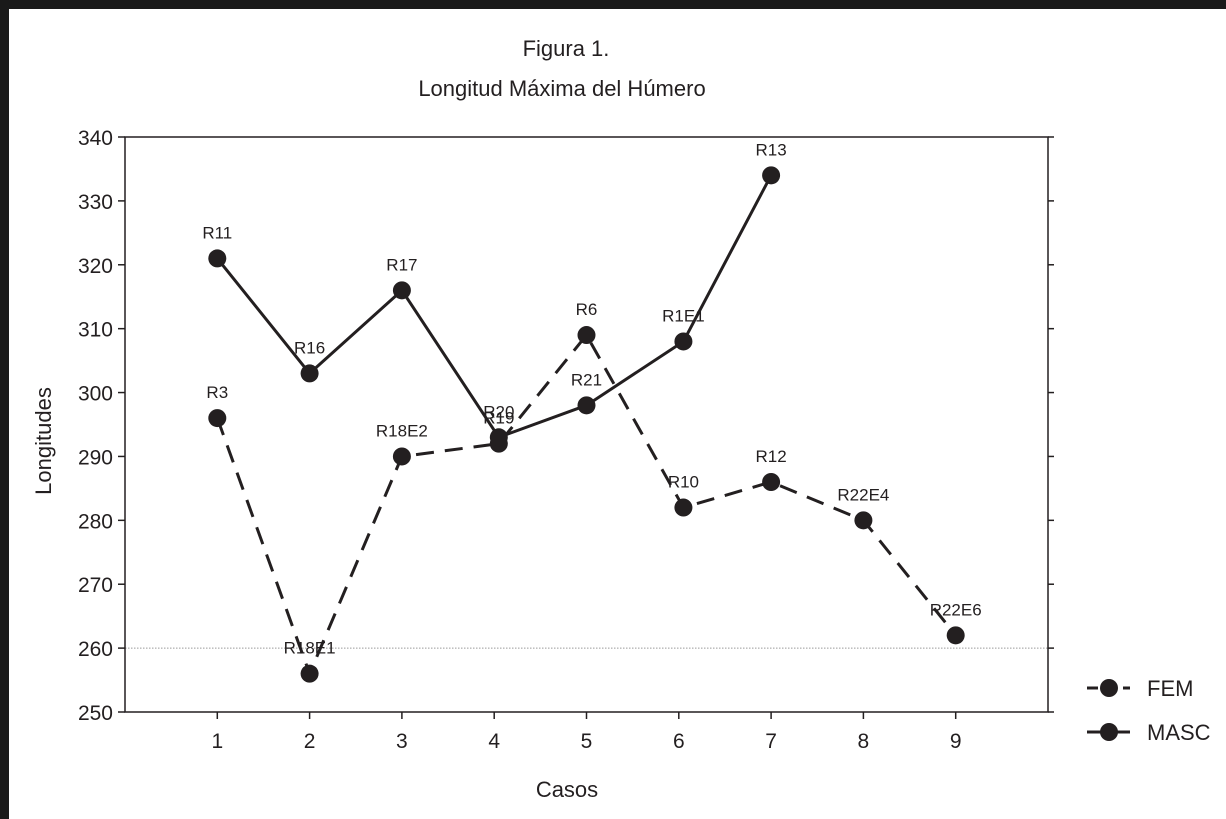  What do you see at coordinates (310, 741) in the screenshot?
I see `x-tick-label: 2` at bounding box center [310, 741].